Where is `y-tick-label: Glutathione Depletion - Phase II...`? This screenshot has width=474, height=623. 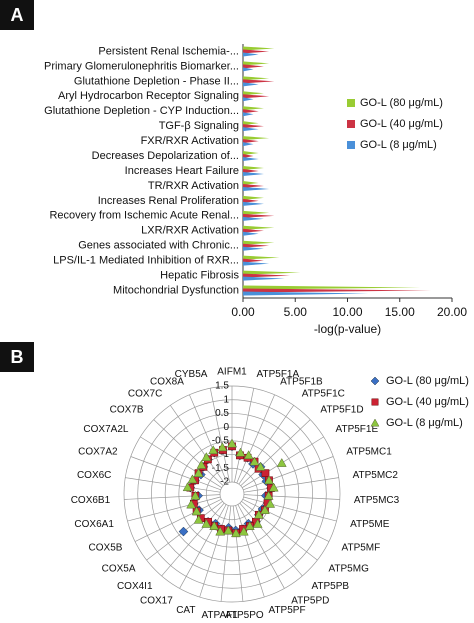 y-tick-label: Glutathione Depletion - Phase II... is located at coordinates (156, 81).